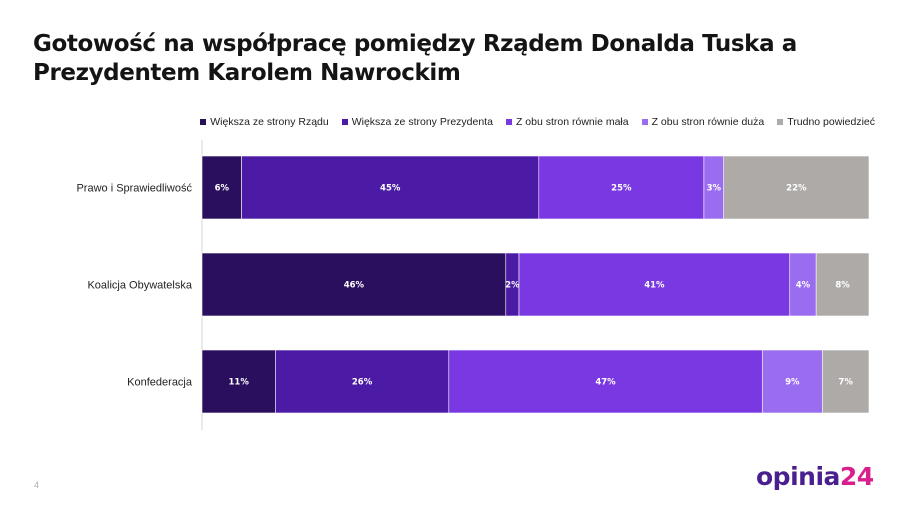 Image resolution: width=915 pixels, height=514 pixels. What do you see at coordinates (269, 122) in the screenshot?
I see `legend-label: Większa ze strony Rządu` at bounding box center [269, 122].